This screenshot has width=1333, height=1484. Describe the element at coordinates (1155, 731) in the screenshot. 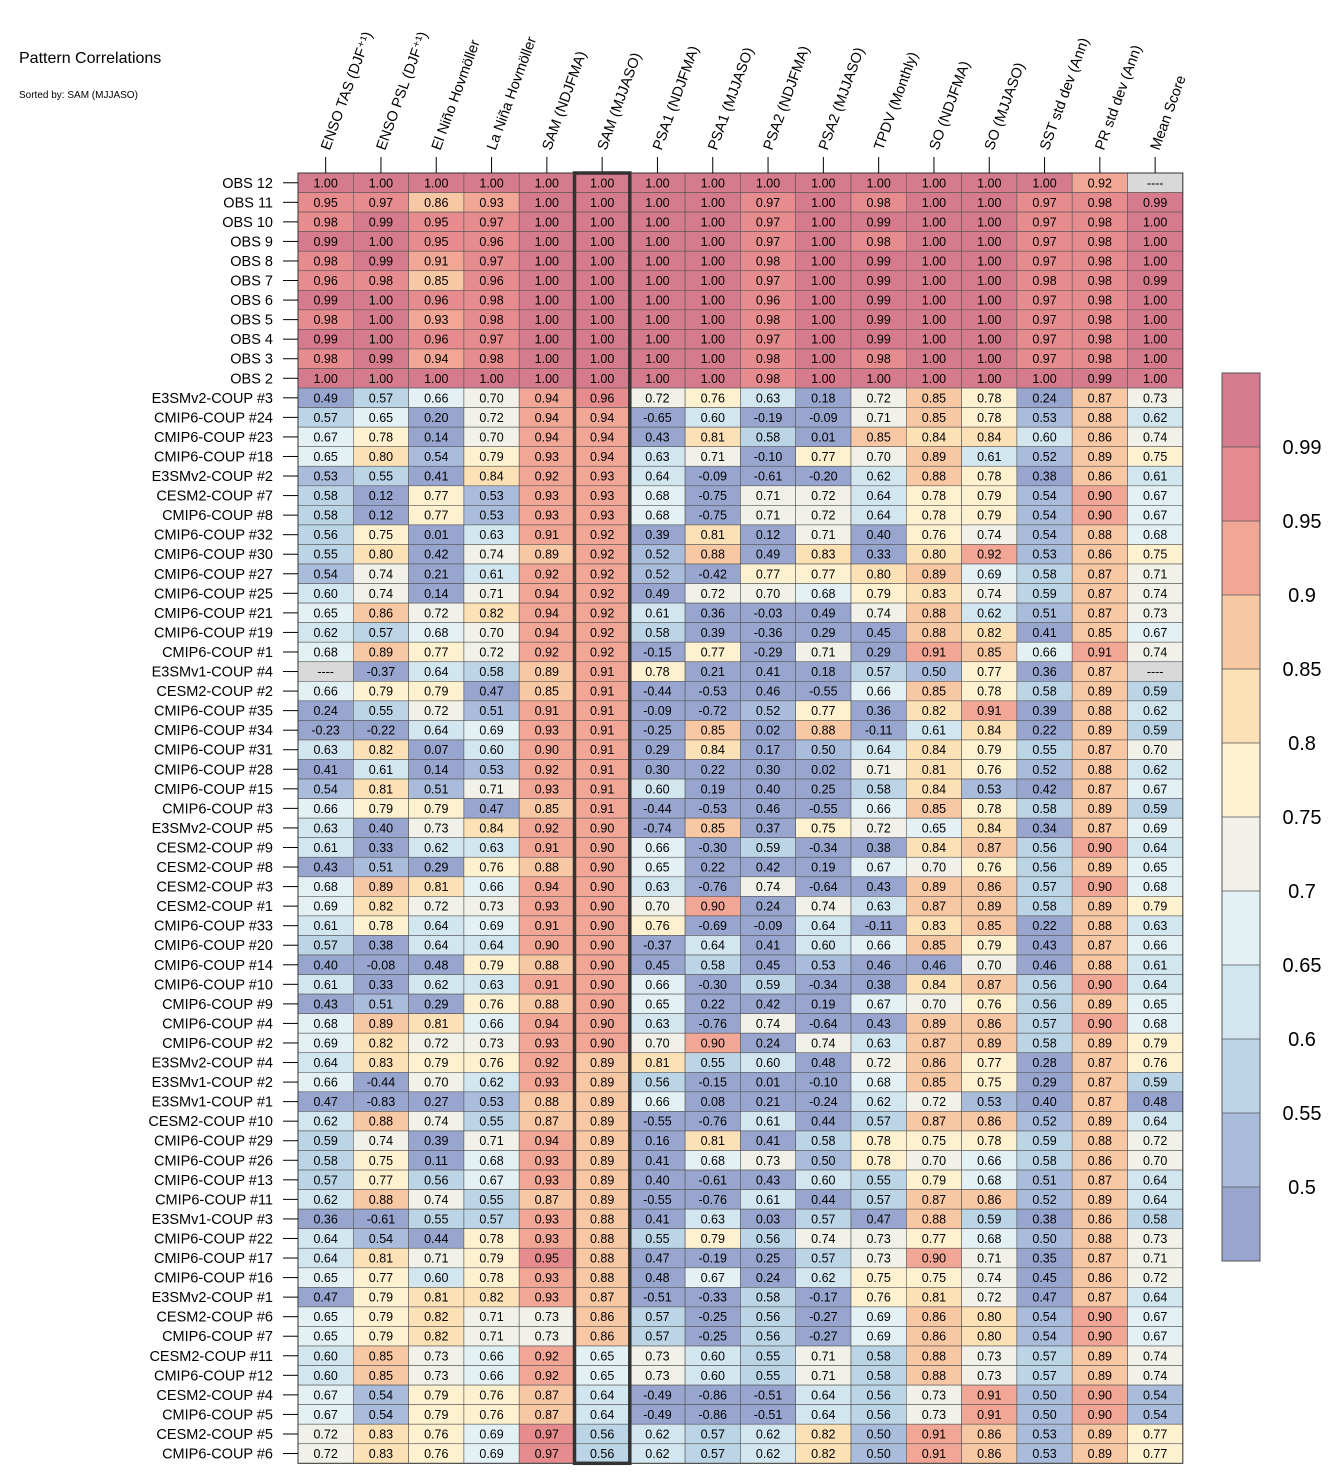

I see `cell-value: 0.59` at that location.